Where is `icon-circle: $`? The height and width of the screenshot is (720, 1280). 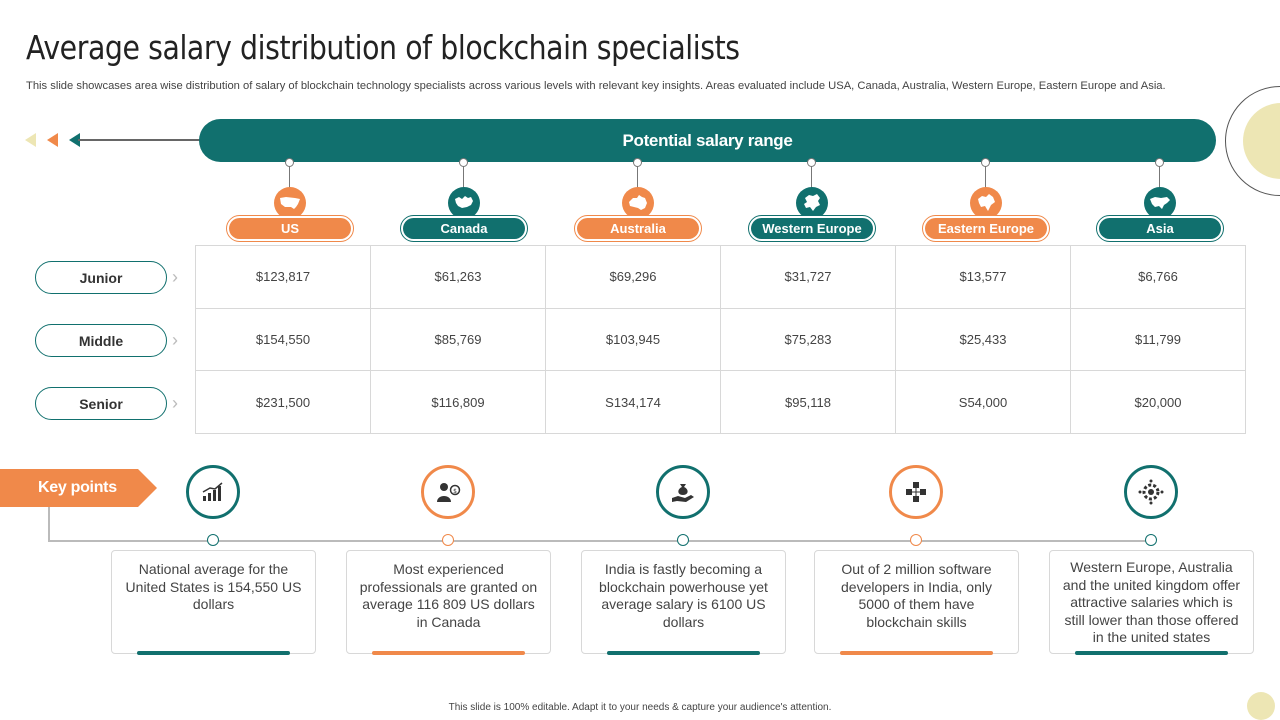 icon-circle: $ is located at coordinates (448, 492).